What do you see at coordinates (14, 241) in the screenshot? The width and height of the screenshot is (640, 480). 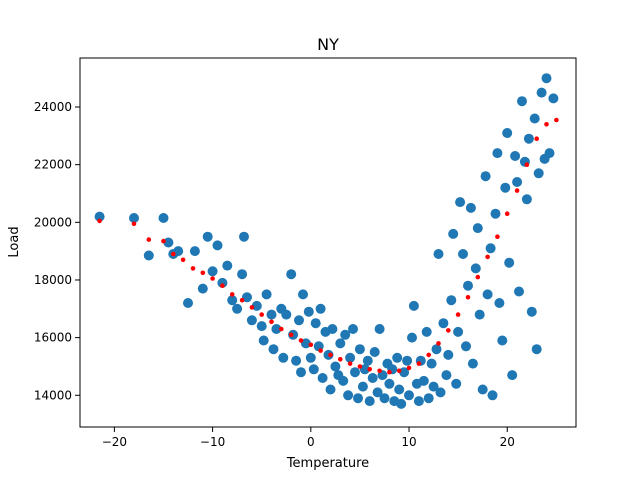 I see `y-axis-label: Load` at bounding box center [14, 241].